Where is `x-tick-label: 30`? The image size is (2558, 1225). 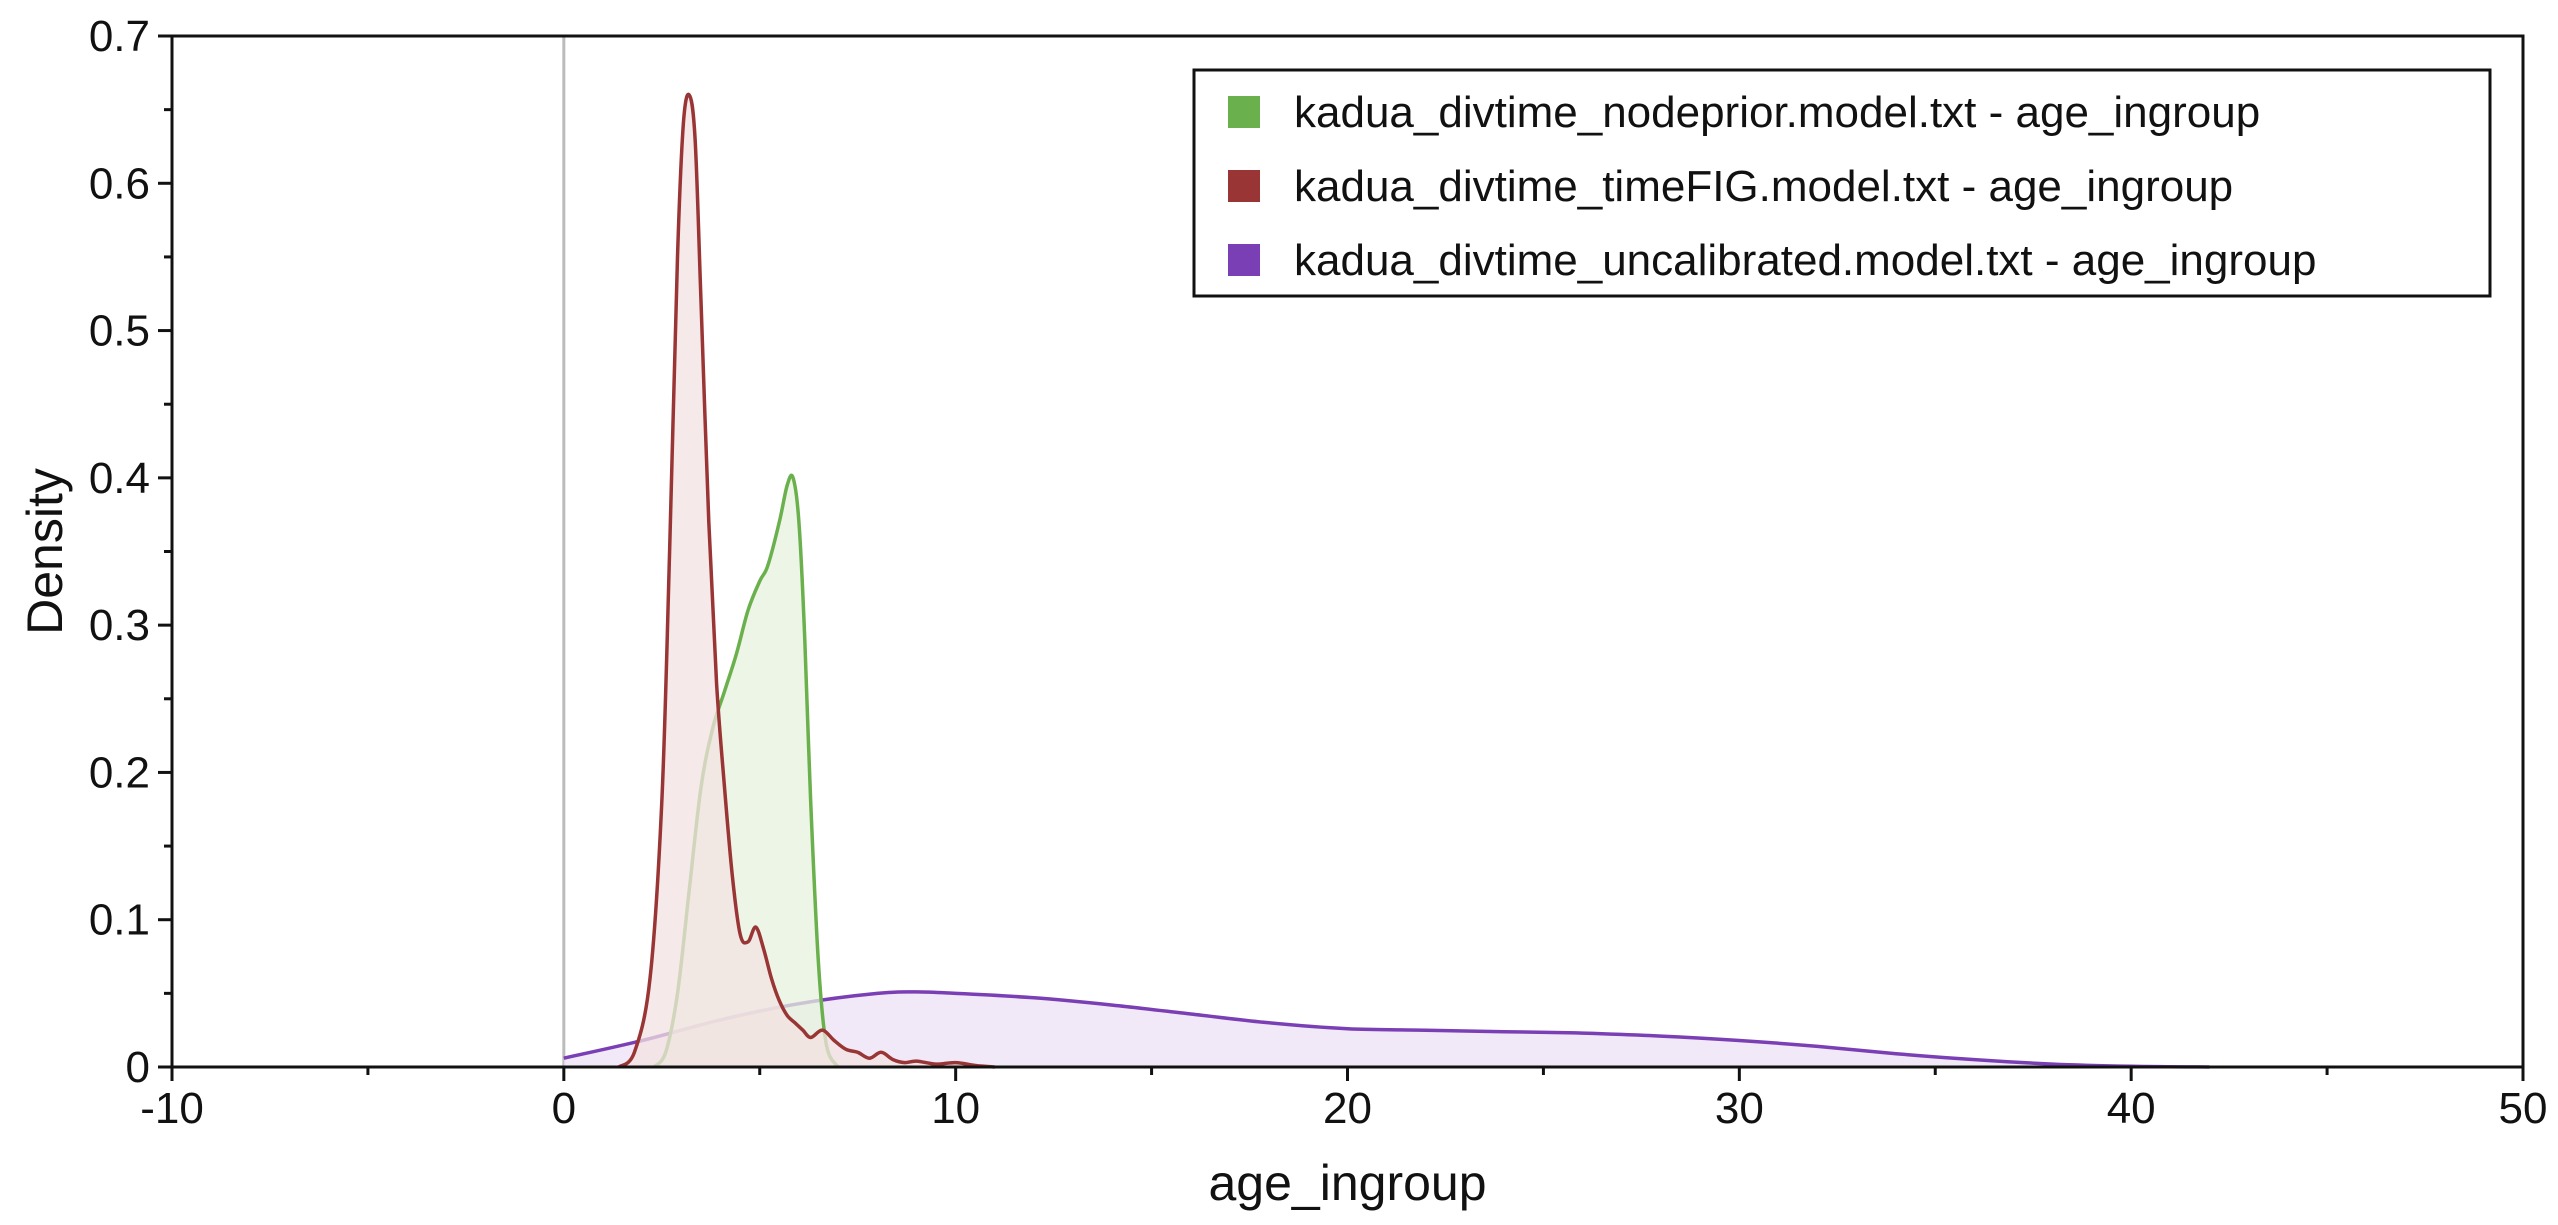 x-tick-label: 30 is located at coordinates (1739, 1108).